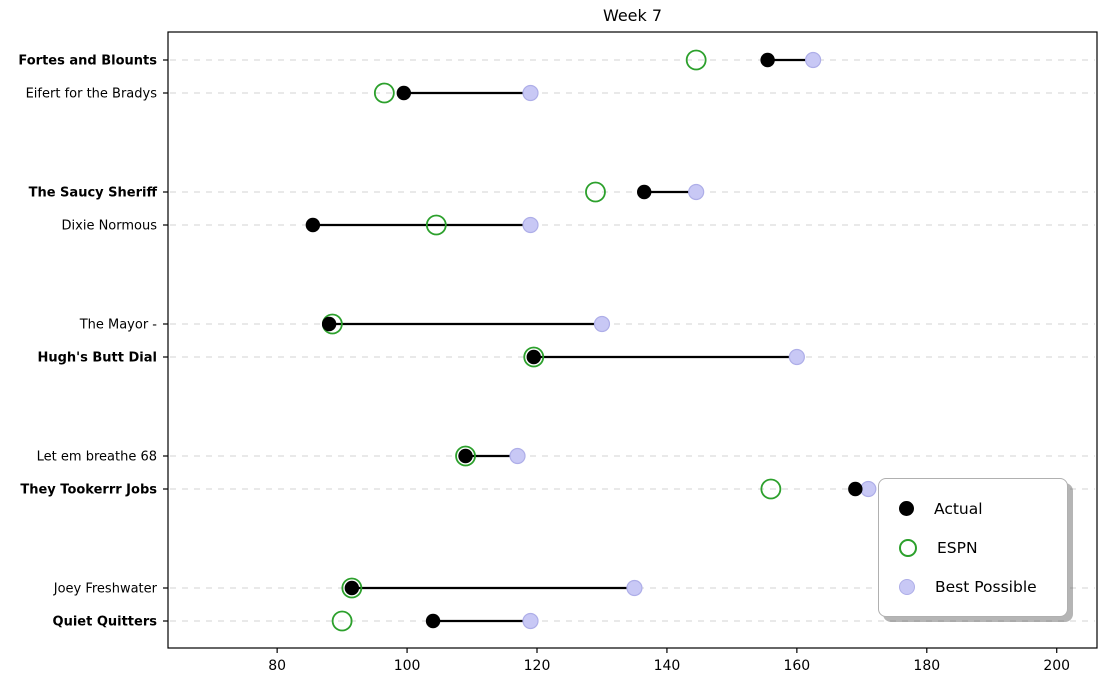 The height and width of the screenshot is (682, 1108). I want to click on y-tick-label: Hugh's Butt Dial, so click(97, 358).